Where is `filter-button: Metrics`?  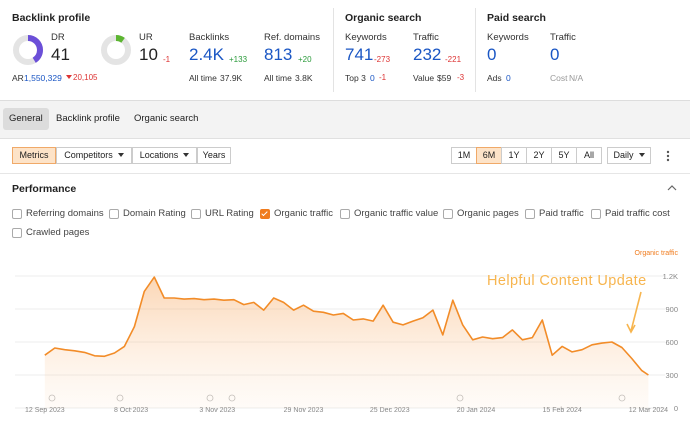 filter-button: Metrics is located at coordinates (34, 155).